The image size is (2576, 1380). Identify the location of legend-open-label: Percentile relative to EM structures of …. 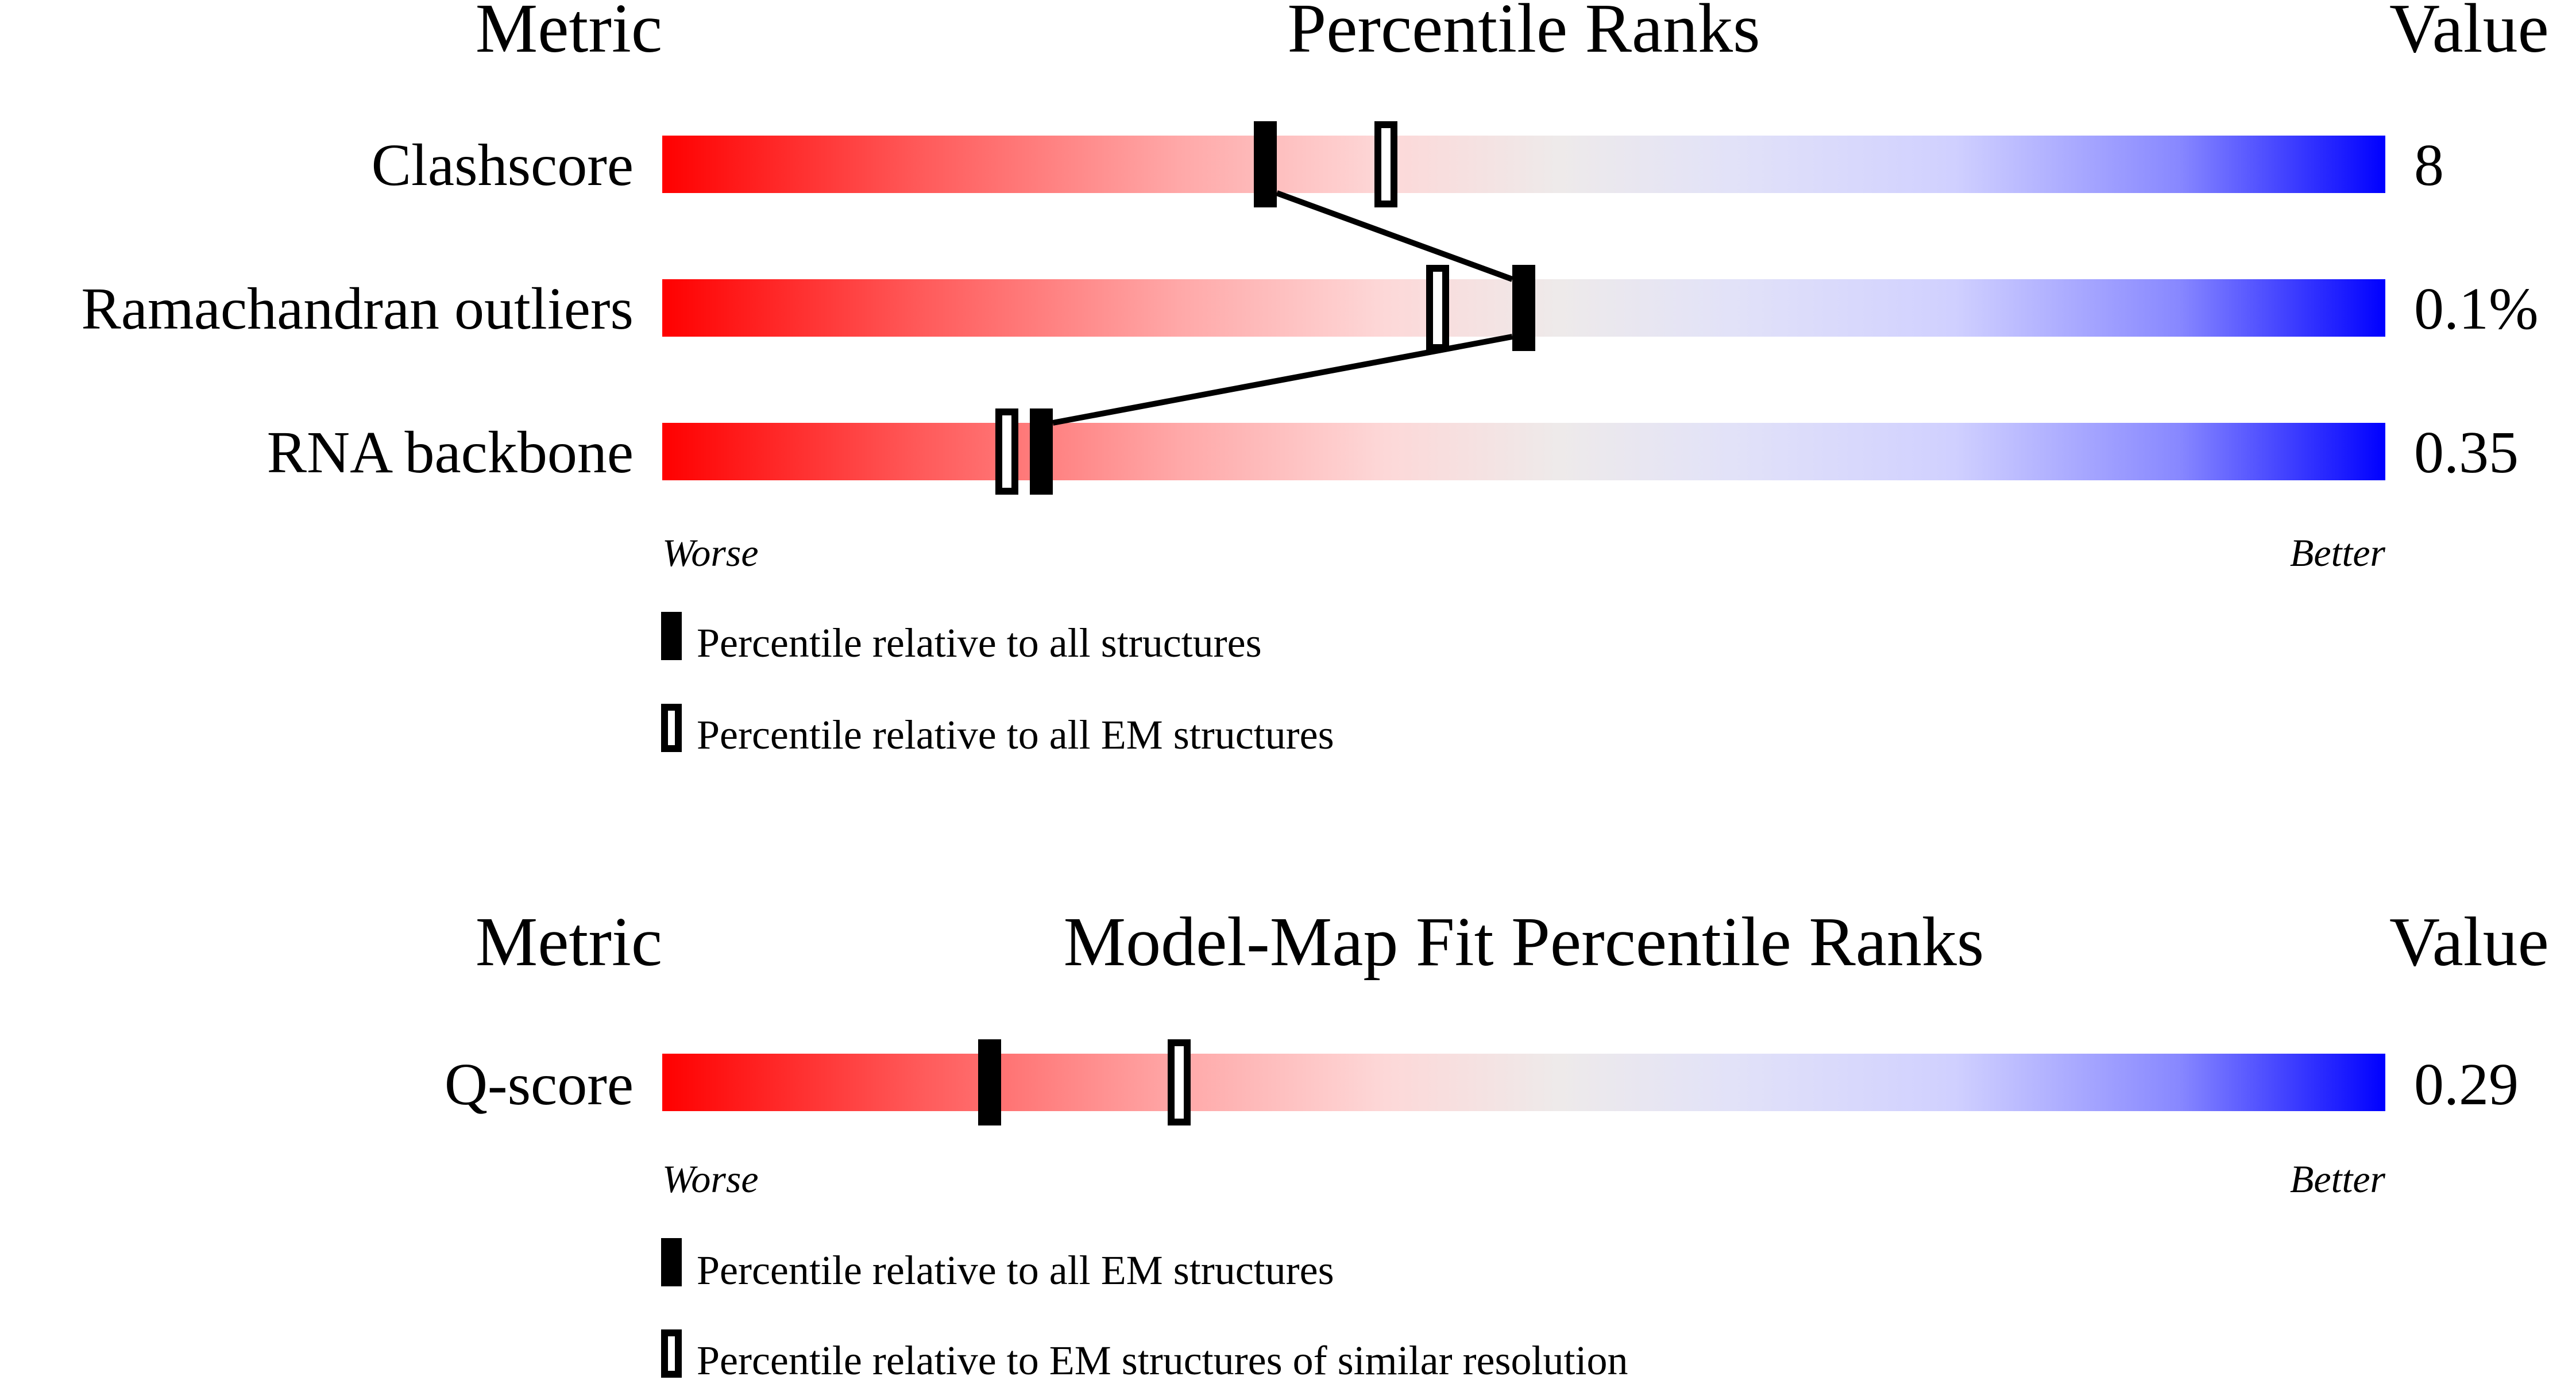
(1162, 1358).